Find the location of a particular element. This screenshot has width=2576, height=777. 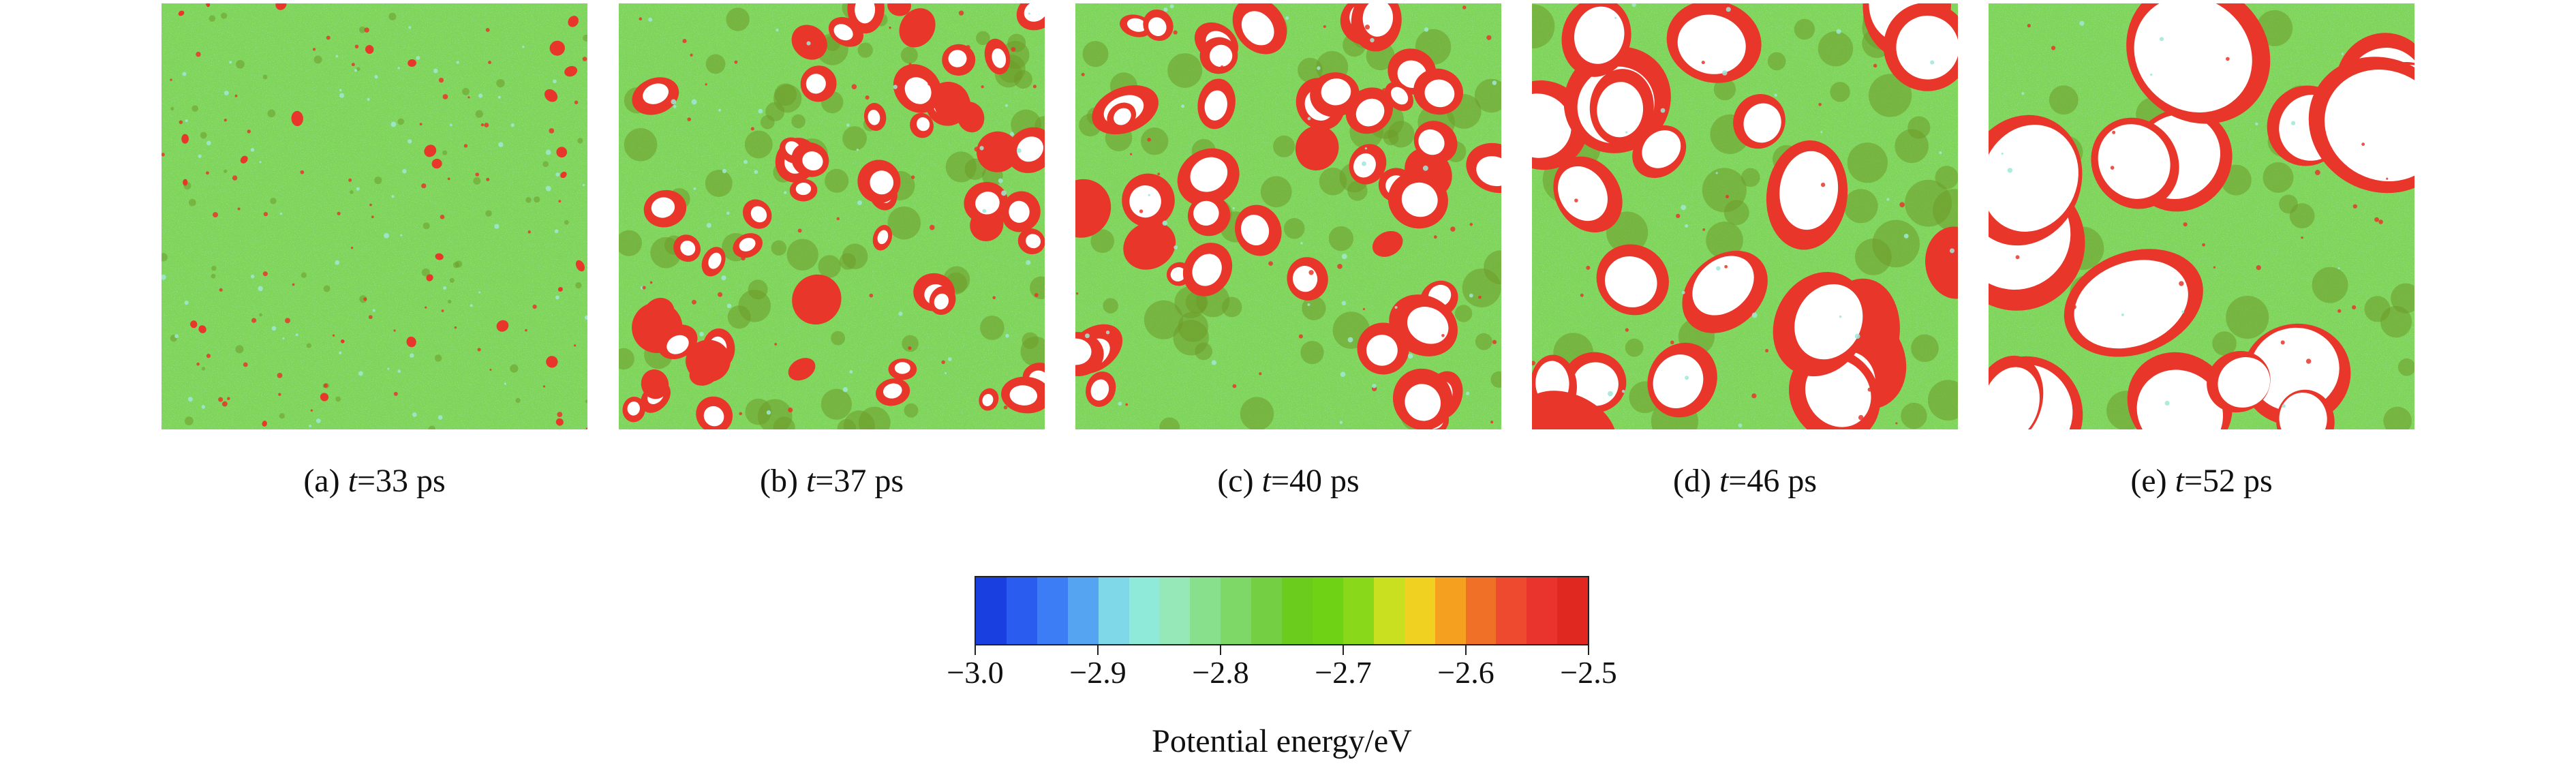

colorbar-title: Potential energy/eV is located at coordinates (1282, 741).